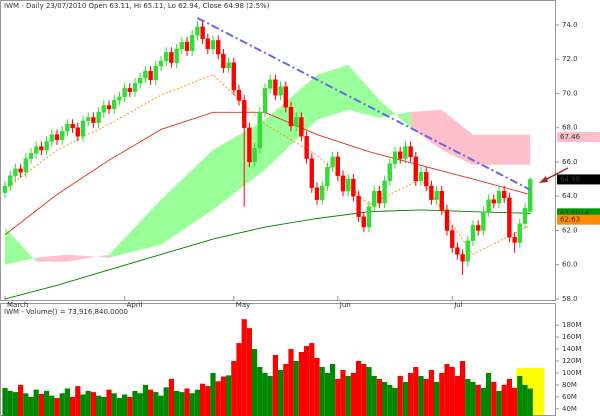 The height and width of the screenshot is (416, 600). Describe the element at coordinates (135, 305) in the screenshot. I see `x-tick-label: April` at that location.